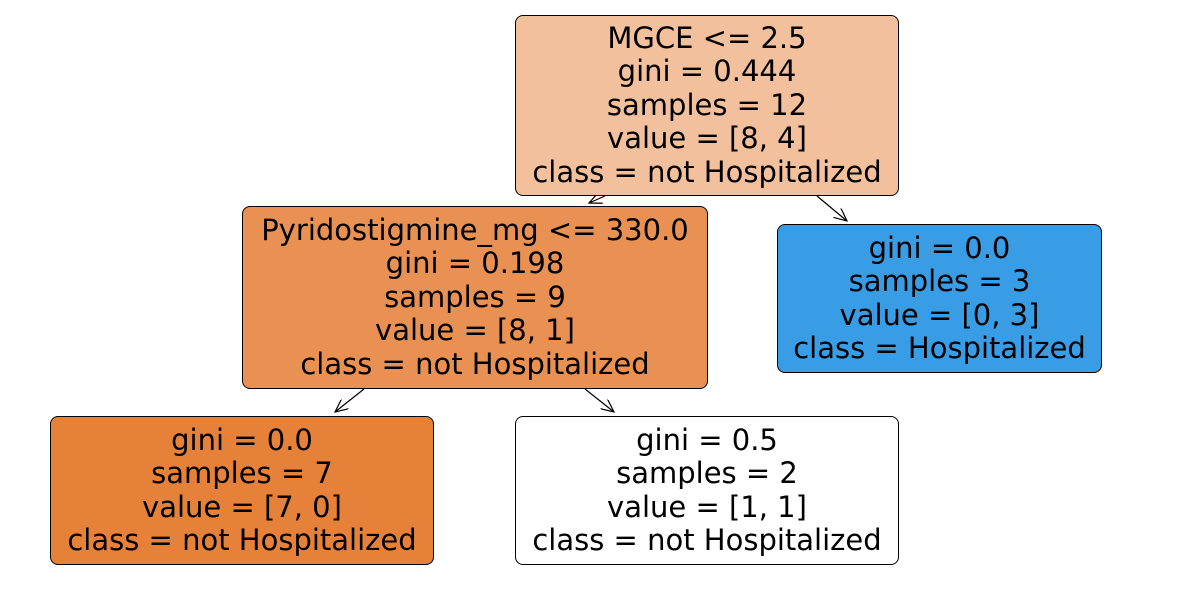 Image resolution: width=1182 pixels, height=597 pixels. I want to click on node-gini-label: gini = 0.198, so click(475, 263).